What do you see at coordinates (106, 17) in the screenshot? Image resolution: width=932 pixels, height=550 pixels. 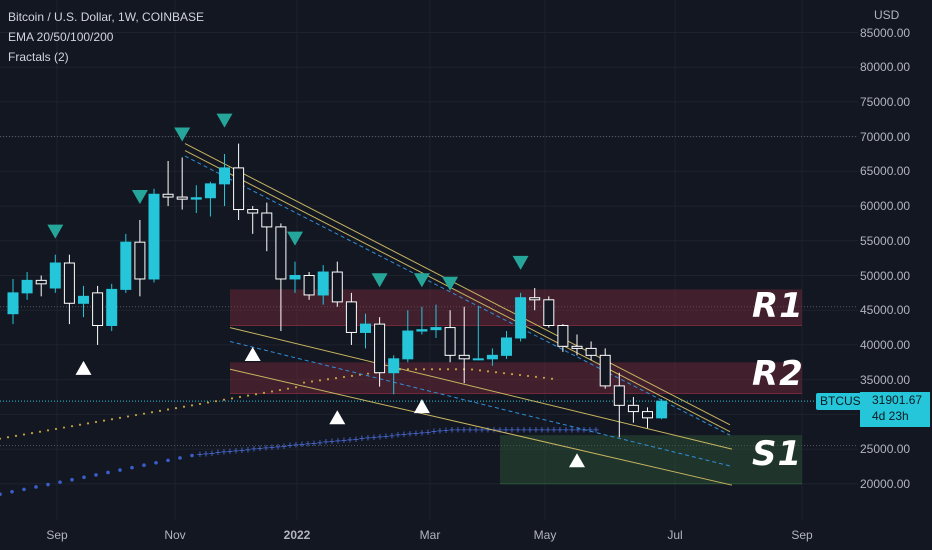 I see `chart-title: Bitcoin / U.S. Dollar, 1W, COINBASE` at bounding box center [106, 17].